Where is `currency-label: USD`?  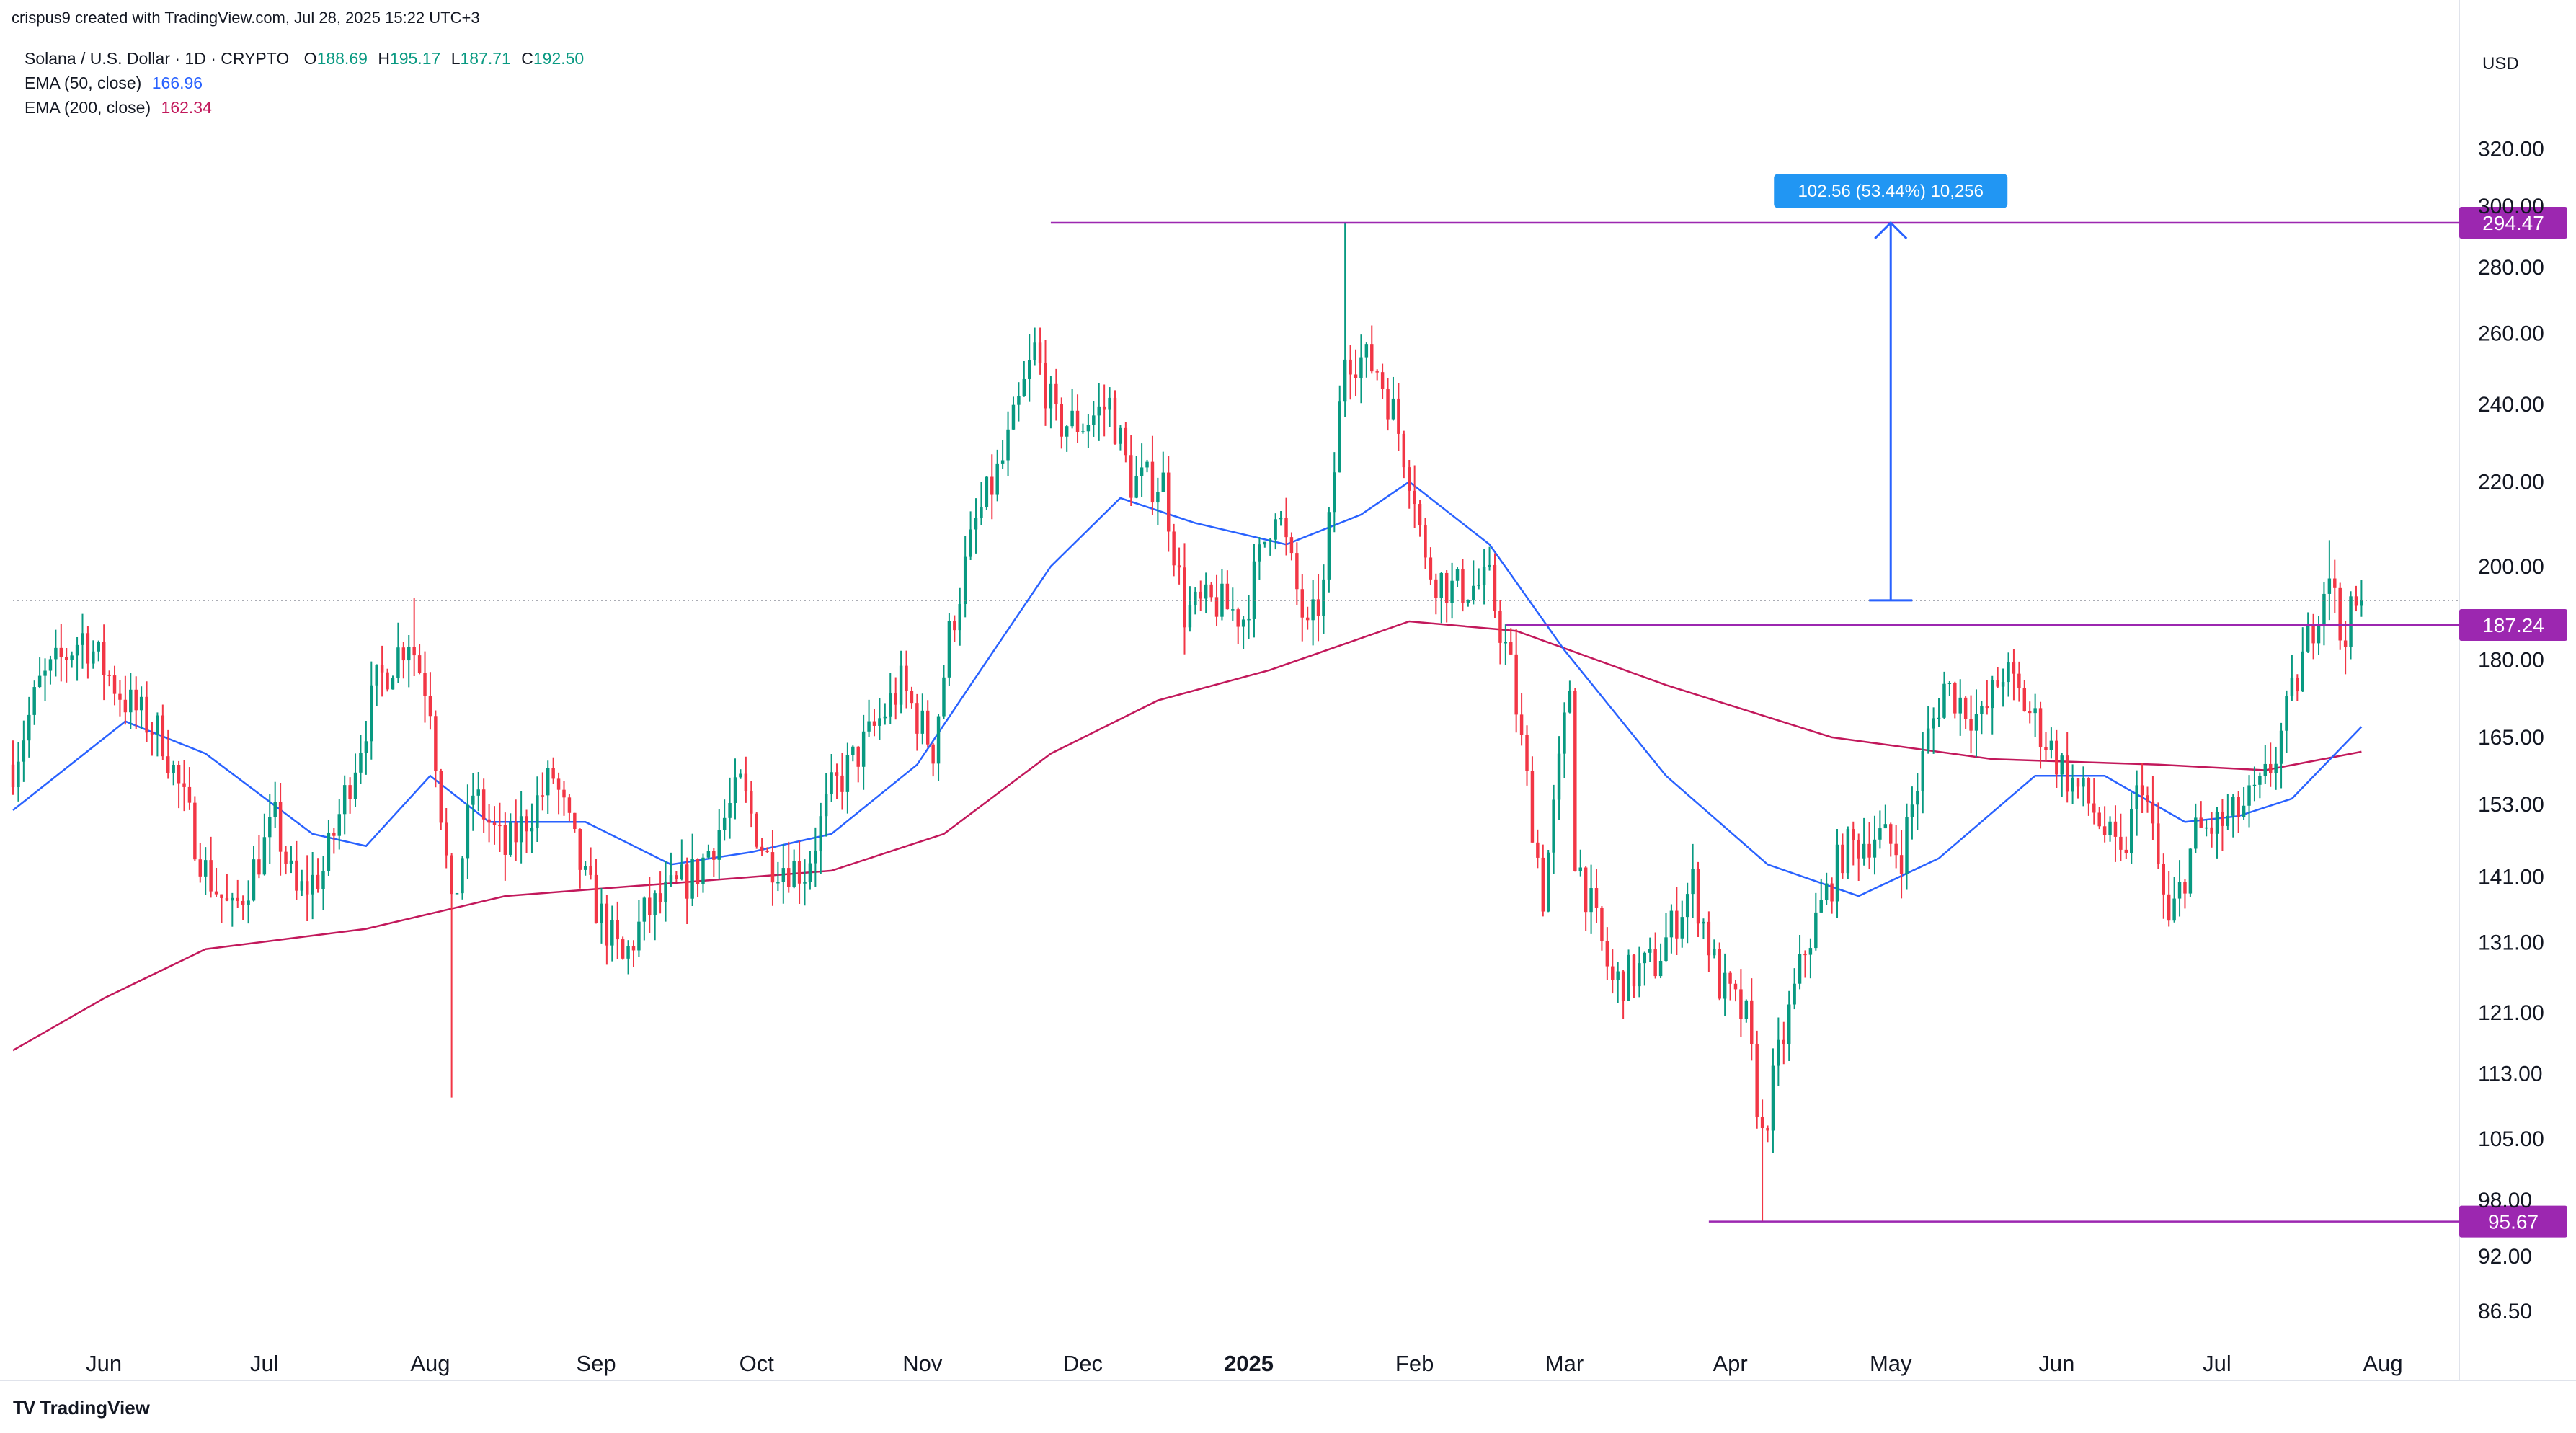
currency-label: USD is located at coordinates (2500, 64).